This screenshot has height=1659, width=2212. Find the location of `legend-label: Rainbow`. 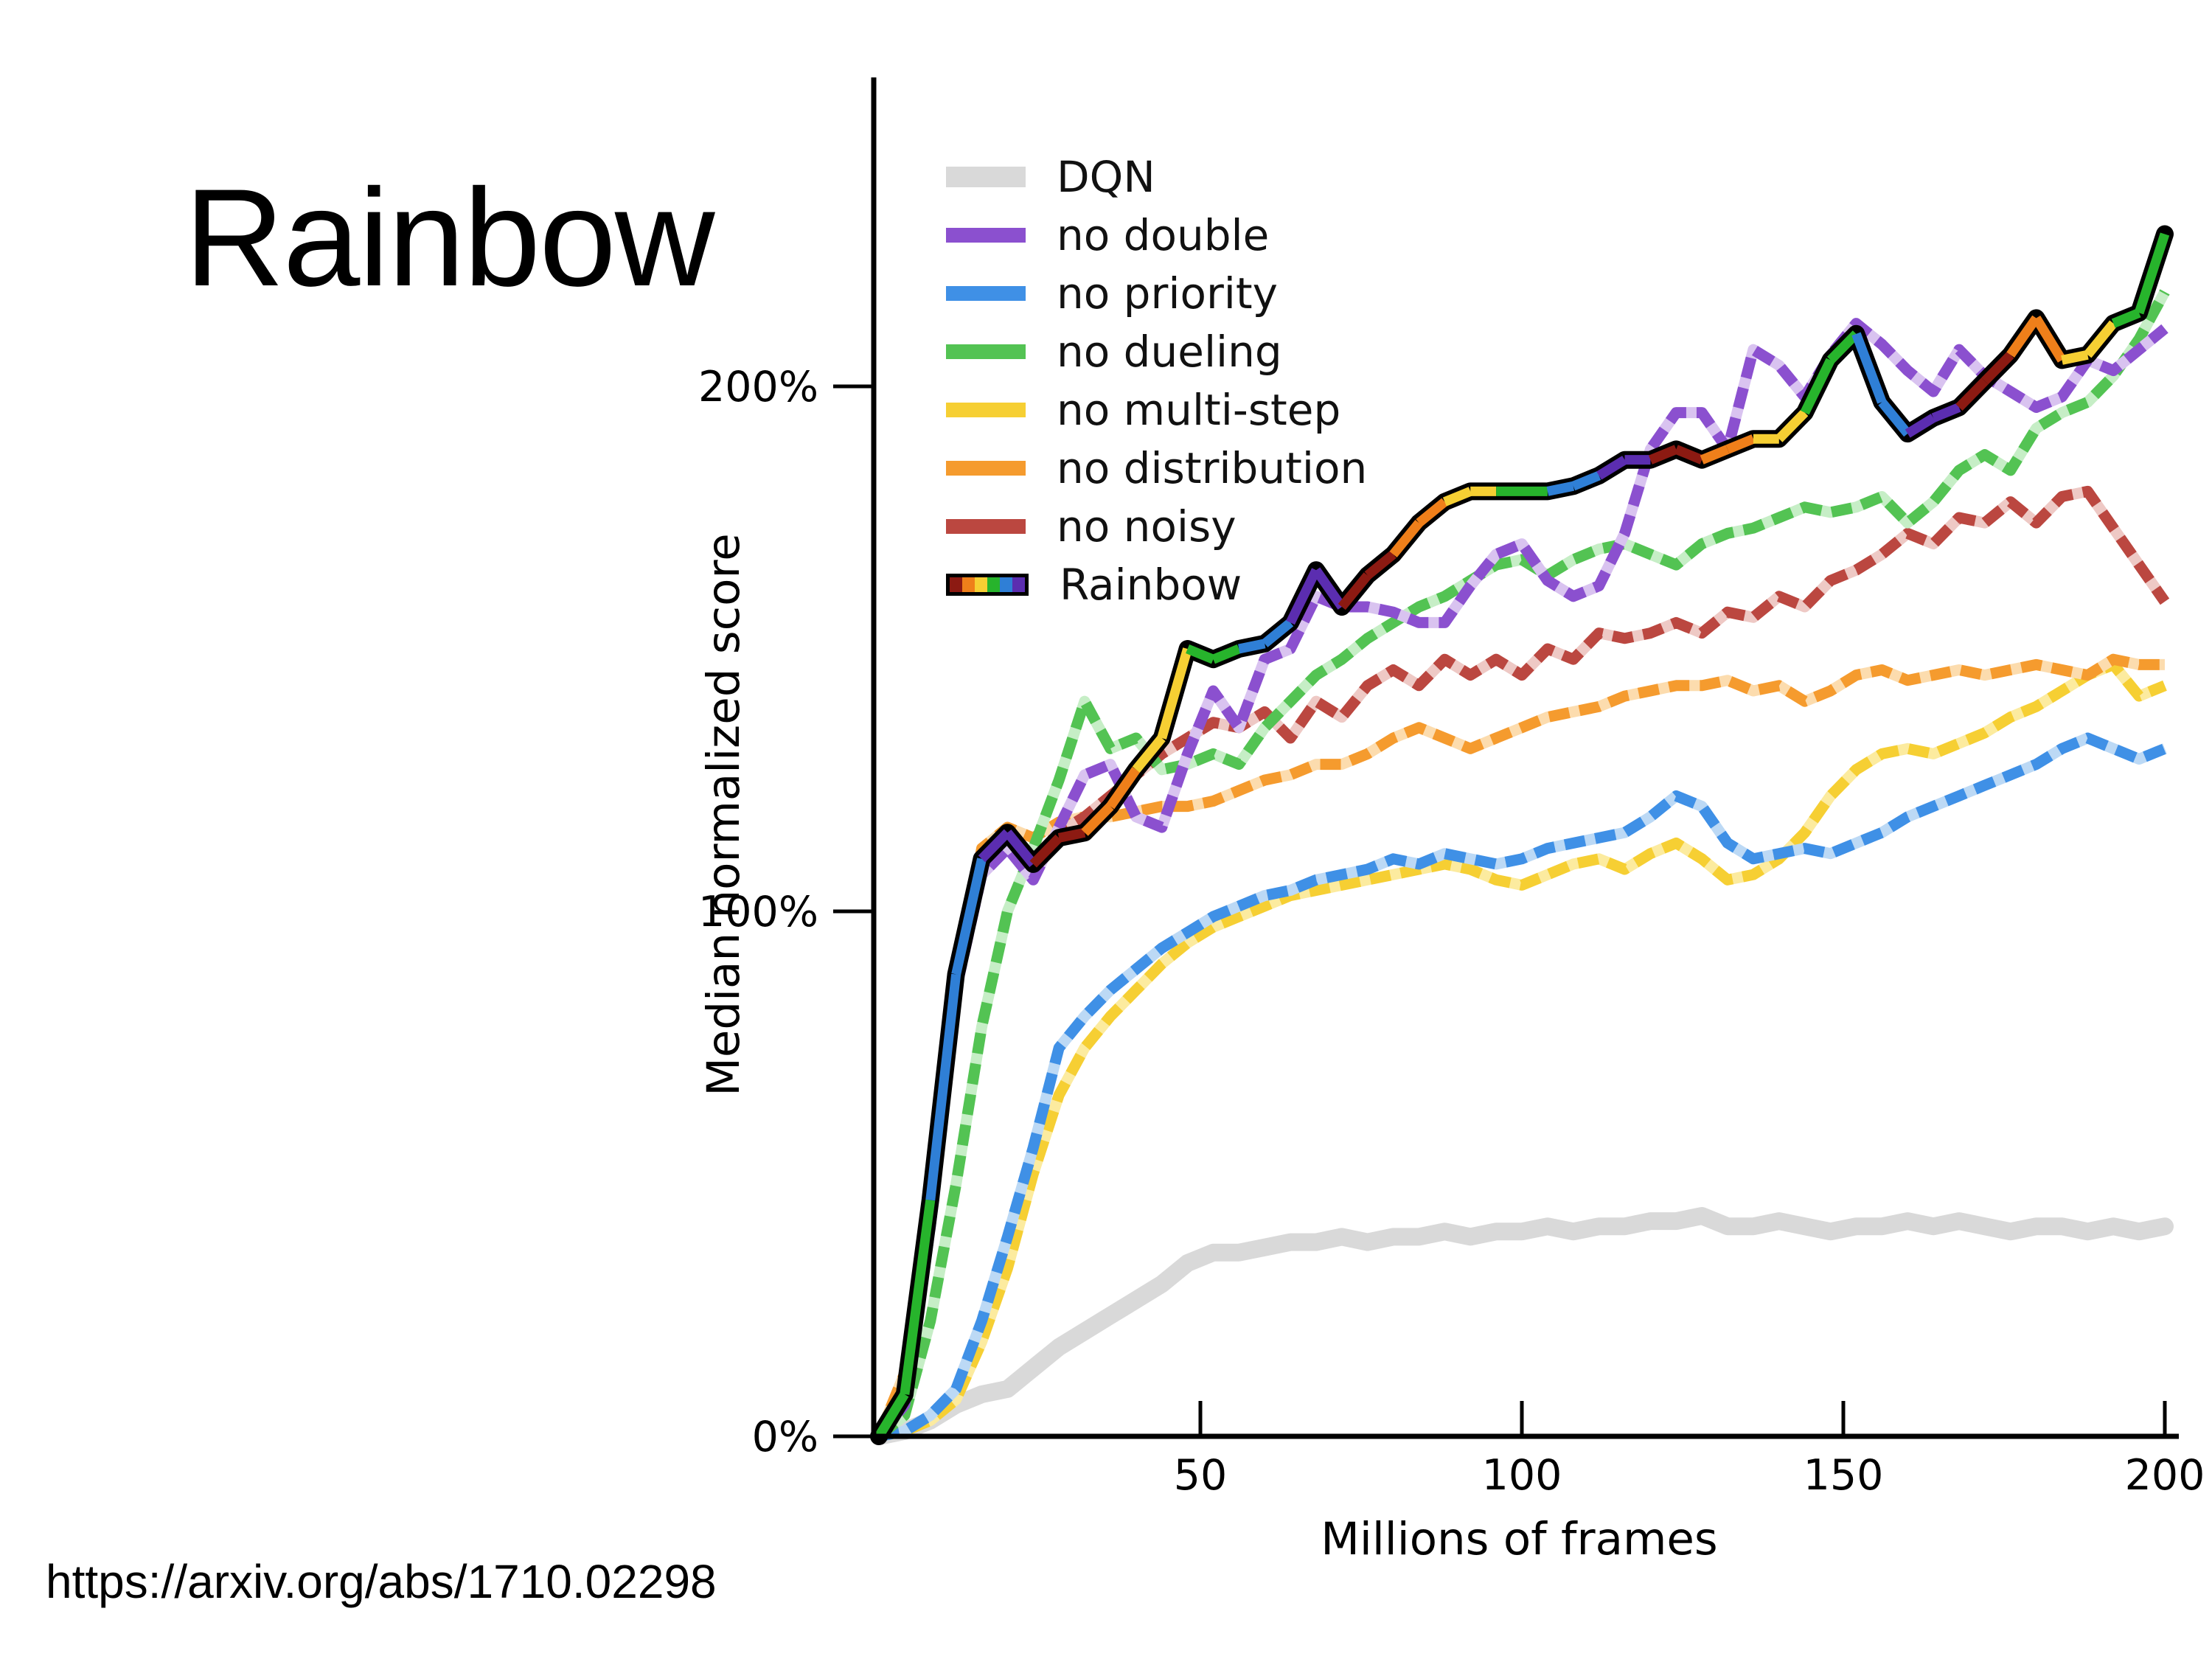

legend-label: Rainbow is located at coordinates (1151, 584).